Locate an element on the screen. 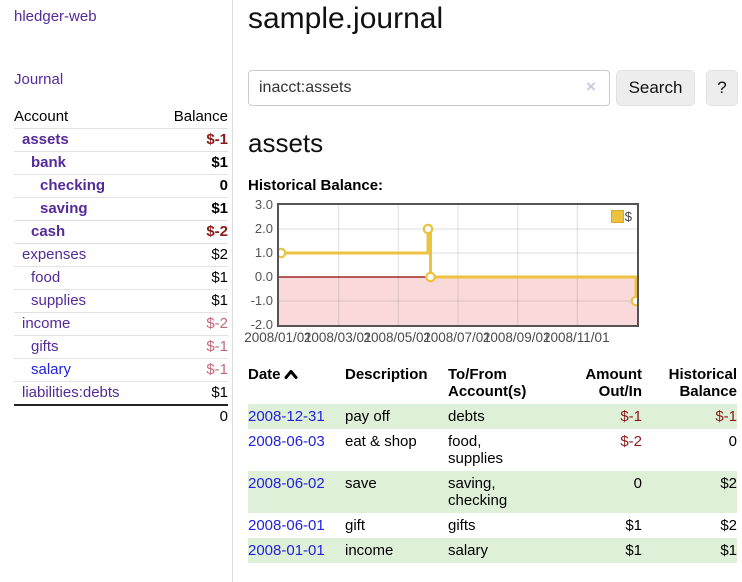  chart-canvas is located at coordinates (458, 265).